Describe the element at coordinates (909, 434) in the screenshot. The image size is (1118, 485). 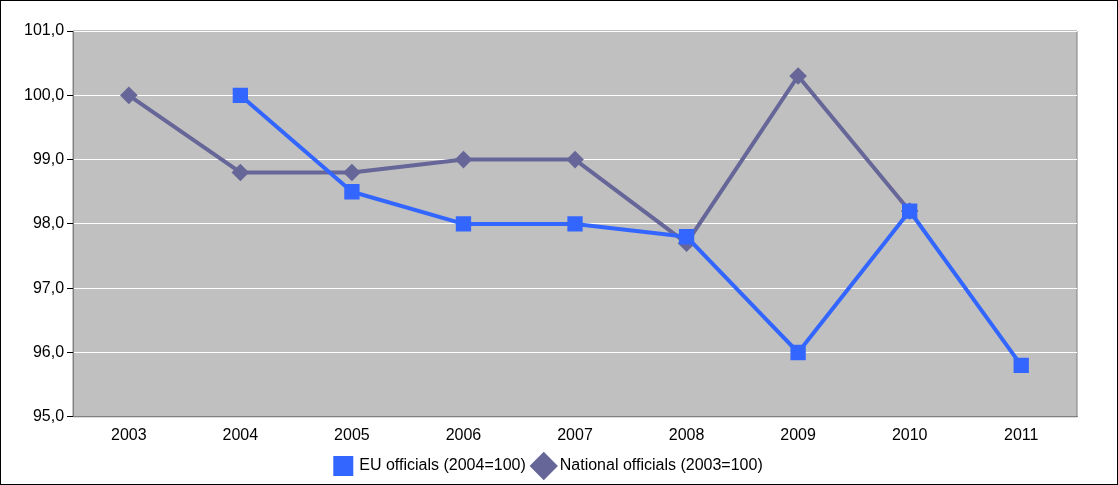
I see `x-tick-label: 2010` at that location.